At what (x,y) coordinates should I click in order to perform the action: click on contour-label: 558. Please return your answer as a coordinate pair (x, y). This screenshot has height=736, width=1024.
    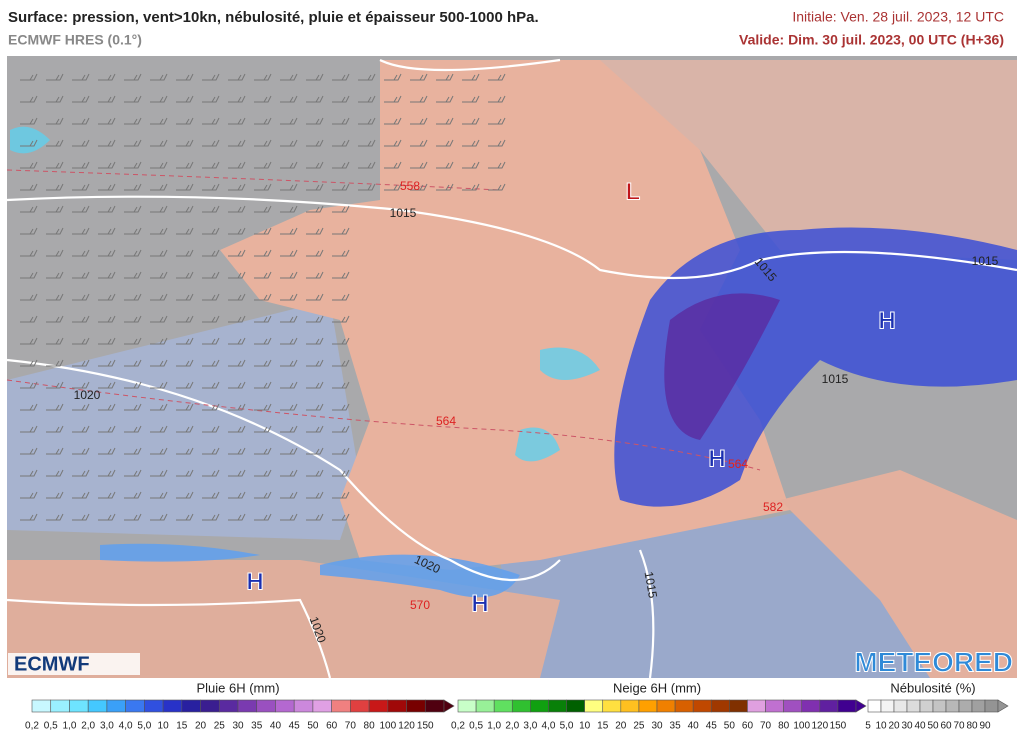
    Looking at the image, I should click on (410, 186).